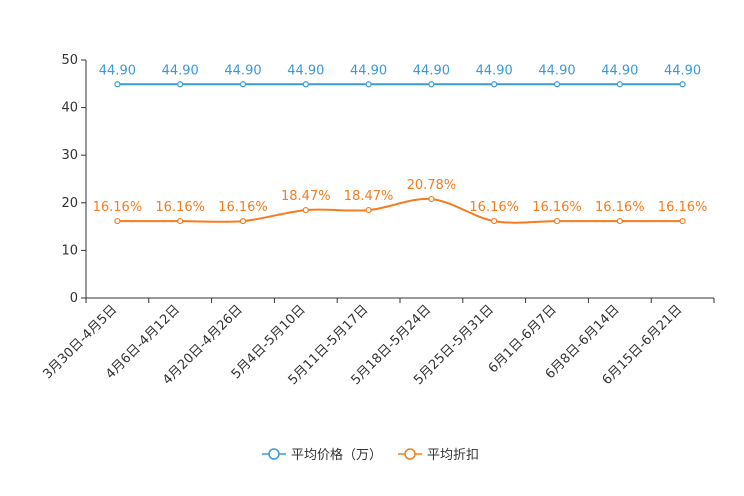 The height and width of the screenshot is (496, 744). I want to click on legend-item: 平均价格（万）, so click(322, 455).